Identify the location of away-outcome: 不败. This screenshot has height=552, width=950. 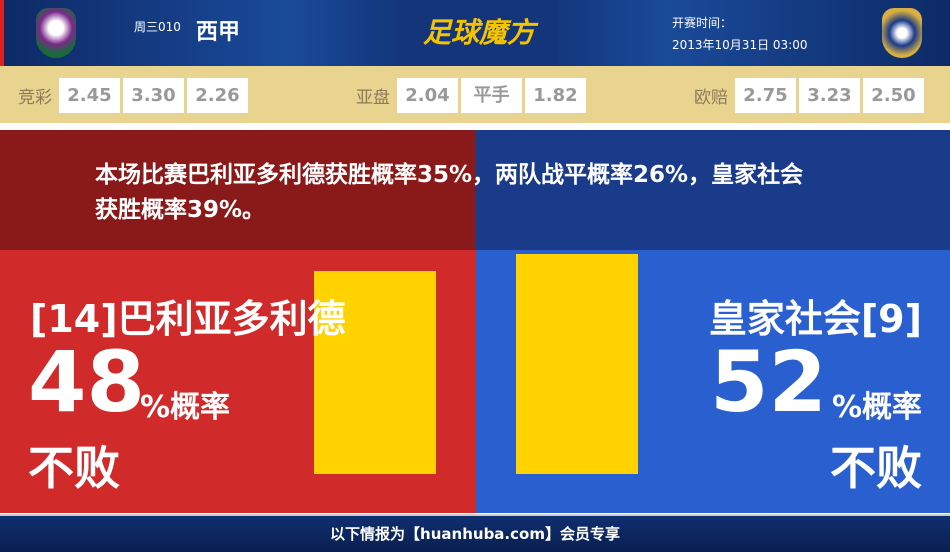
(876, 468).